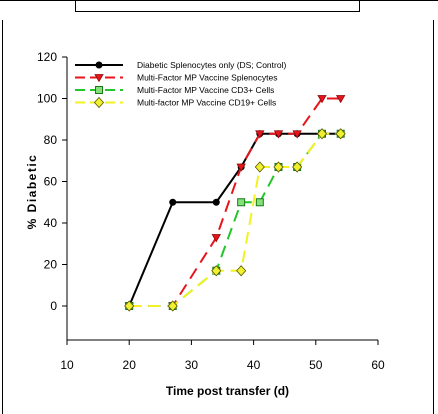 This screenshot has height=414, width=438. I want to click on legend-entry-2: Multi-Factor MP Vaccine Splenocytes, so click(176, 78).